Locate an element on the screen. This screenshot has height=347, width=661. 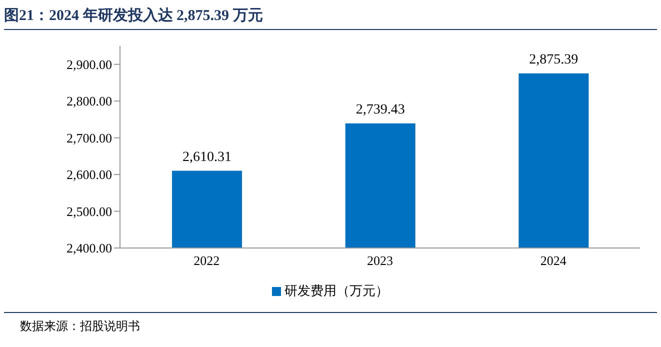
legend-label: 研发费用（万元） is located at coordinates (336, 290).